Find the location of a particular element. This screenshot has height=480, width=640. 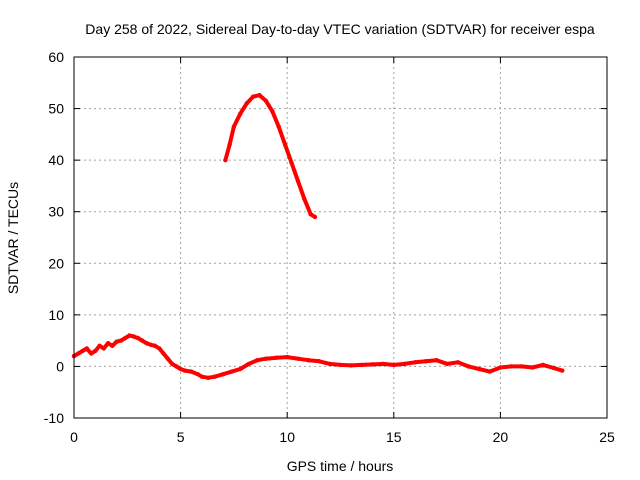

x-axis-label: GPS time / hours is located at coordinates (340, 466).